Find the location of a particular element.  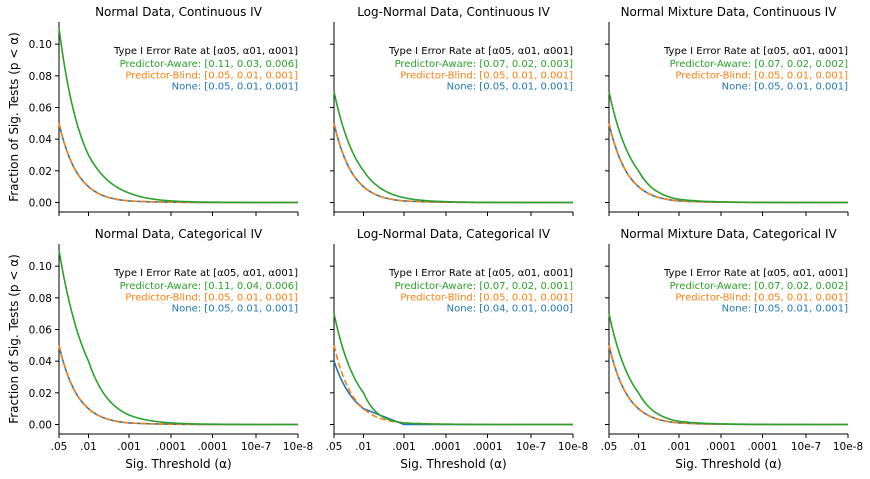

subplot-title: Normal Data, Continuous IV is located at coordinates (179, 12).